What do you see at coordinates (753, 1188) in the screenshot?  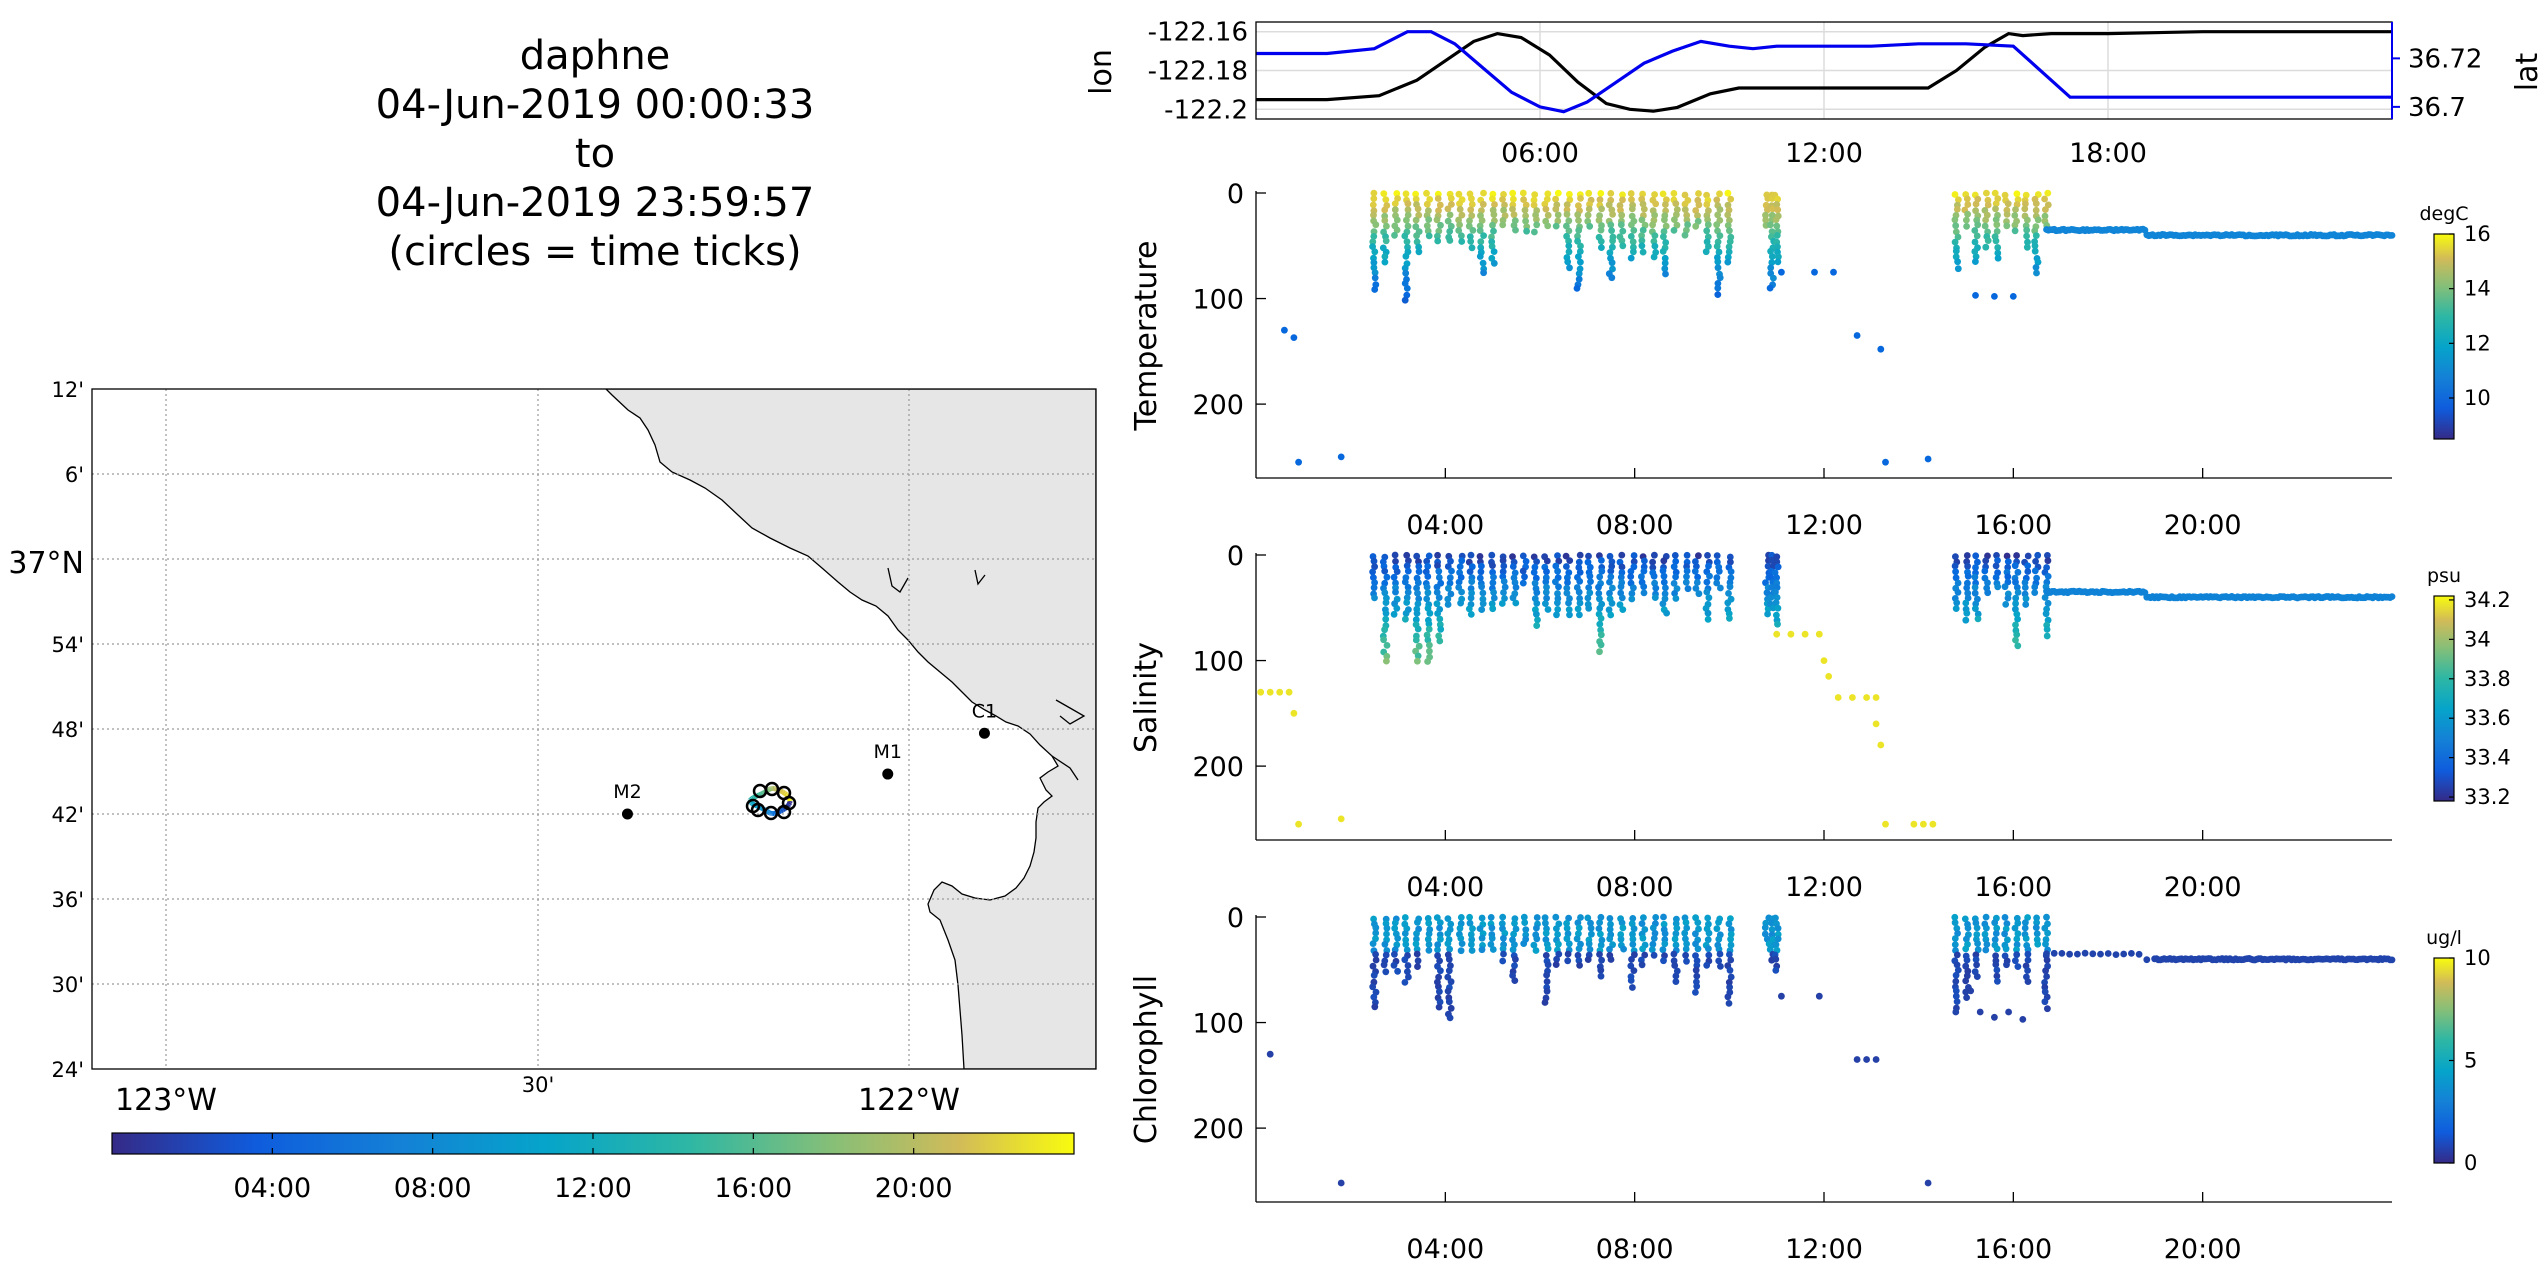 I see `time-colorbar-tick-label: 16:00` at bounding box center [753, 1188].